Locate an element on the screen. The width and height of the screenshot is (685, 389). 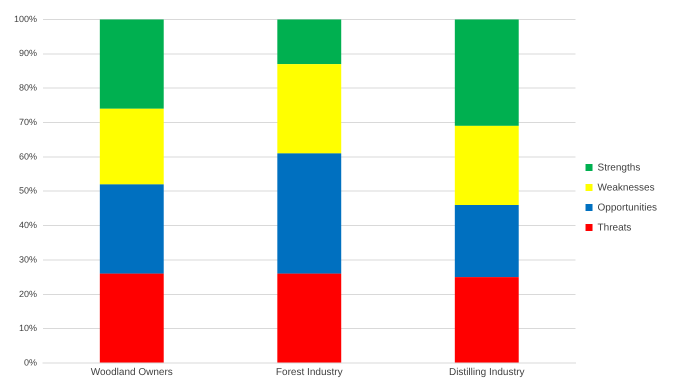
y-tick-label: 60% is located at coordinates (28, 156).